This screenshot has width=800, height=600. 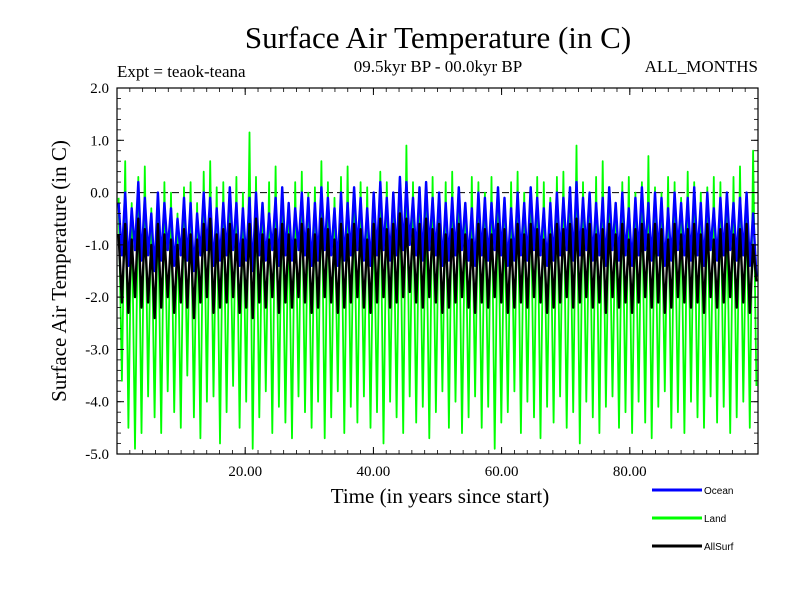 What do you see at coordinates (693, 519) in the screenshot?
I see `legend: Ocean Land AllSurf` at bounding box center [693, 519].